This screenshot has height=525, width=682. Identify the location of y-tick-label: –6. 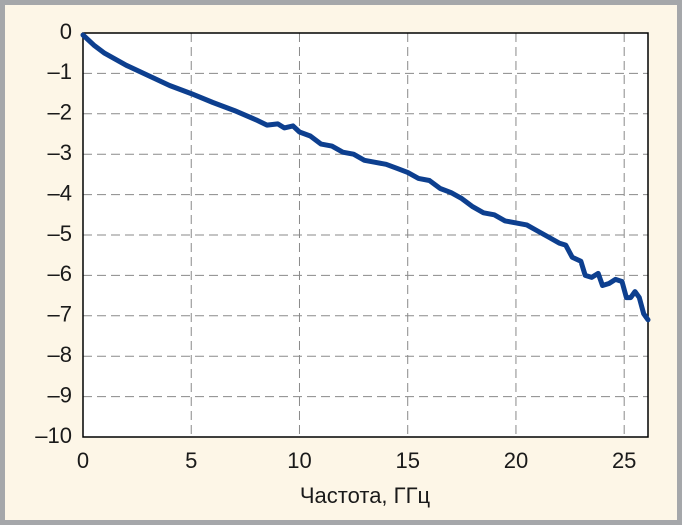
(60, 273).